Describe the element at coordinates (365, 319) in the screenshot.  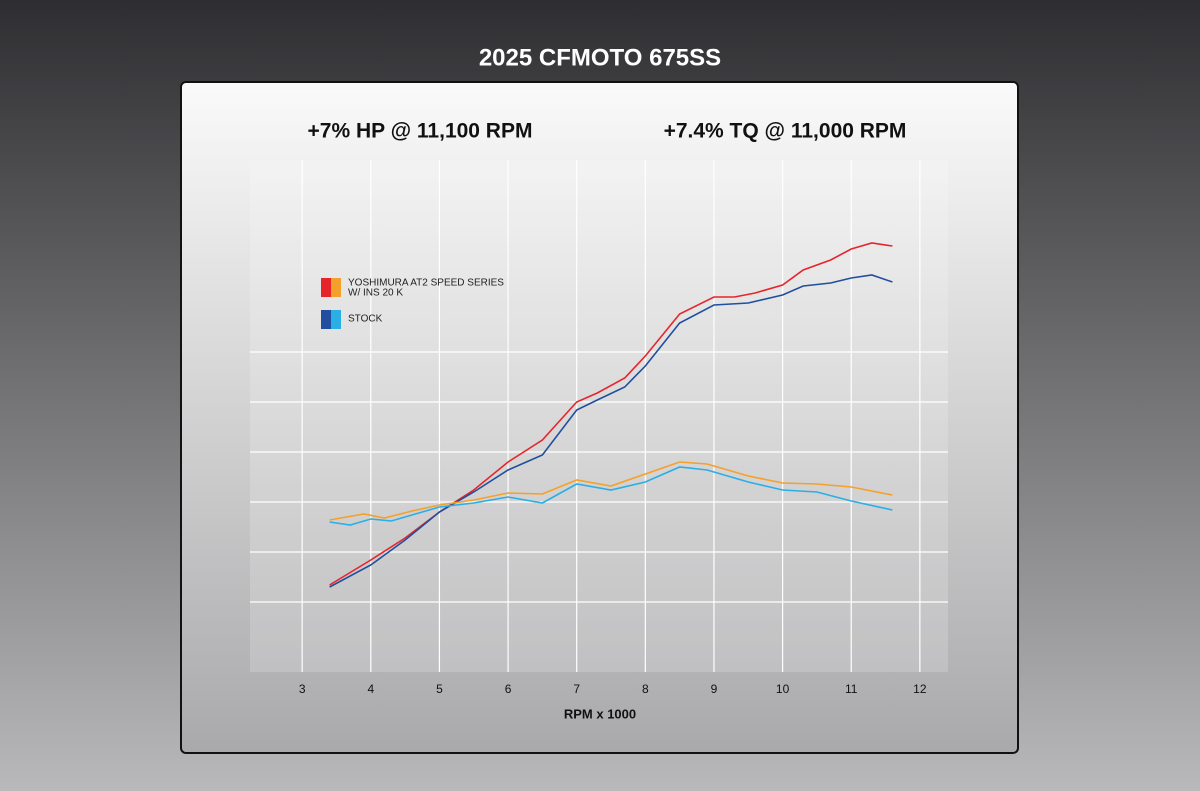
I see `legend-label: STOCK` at that location.